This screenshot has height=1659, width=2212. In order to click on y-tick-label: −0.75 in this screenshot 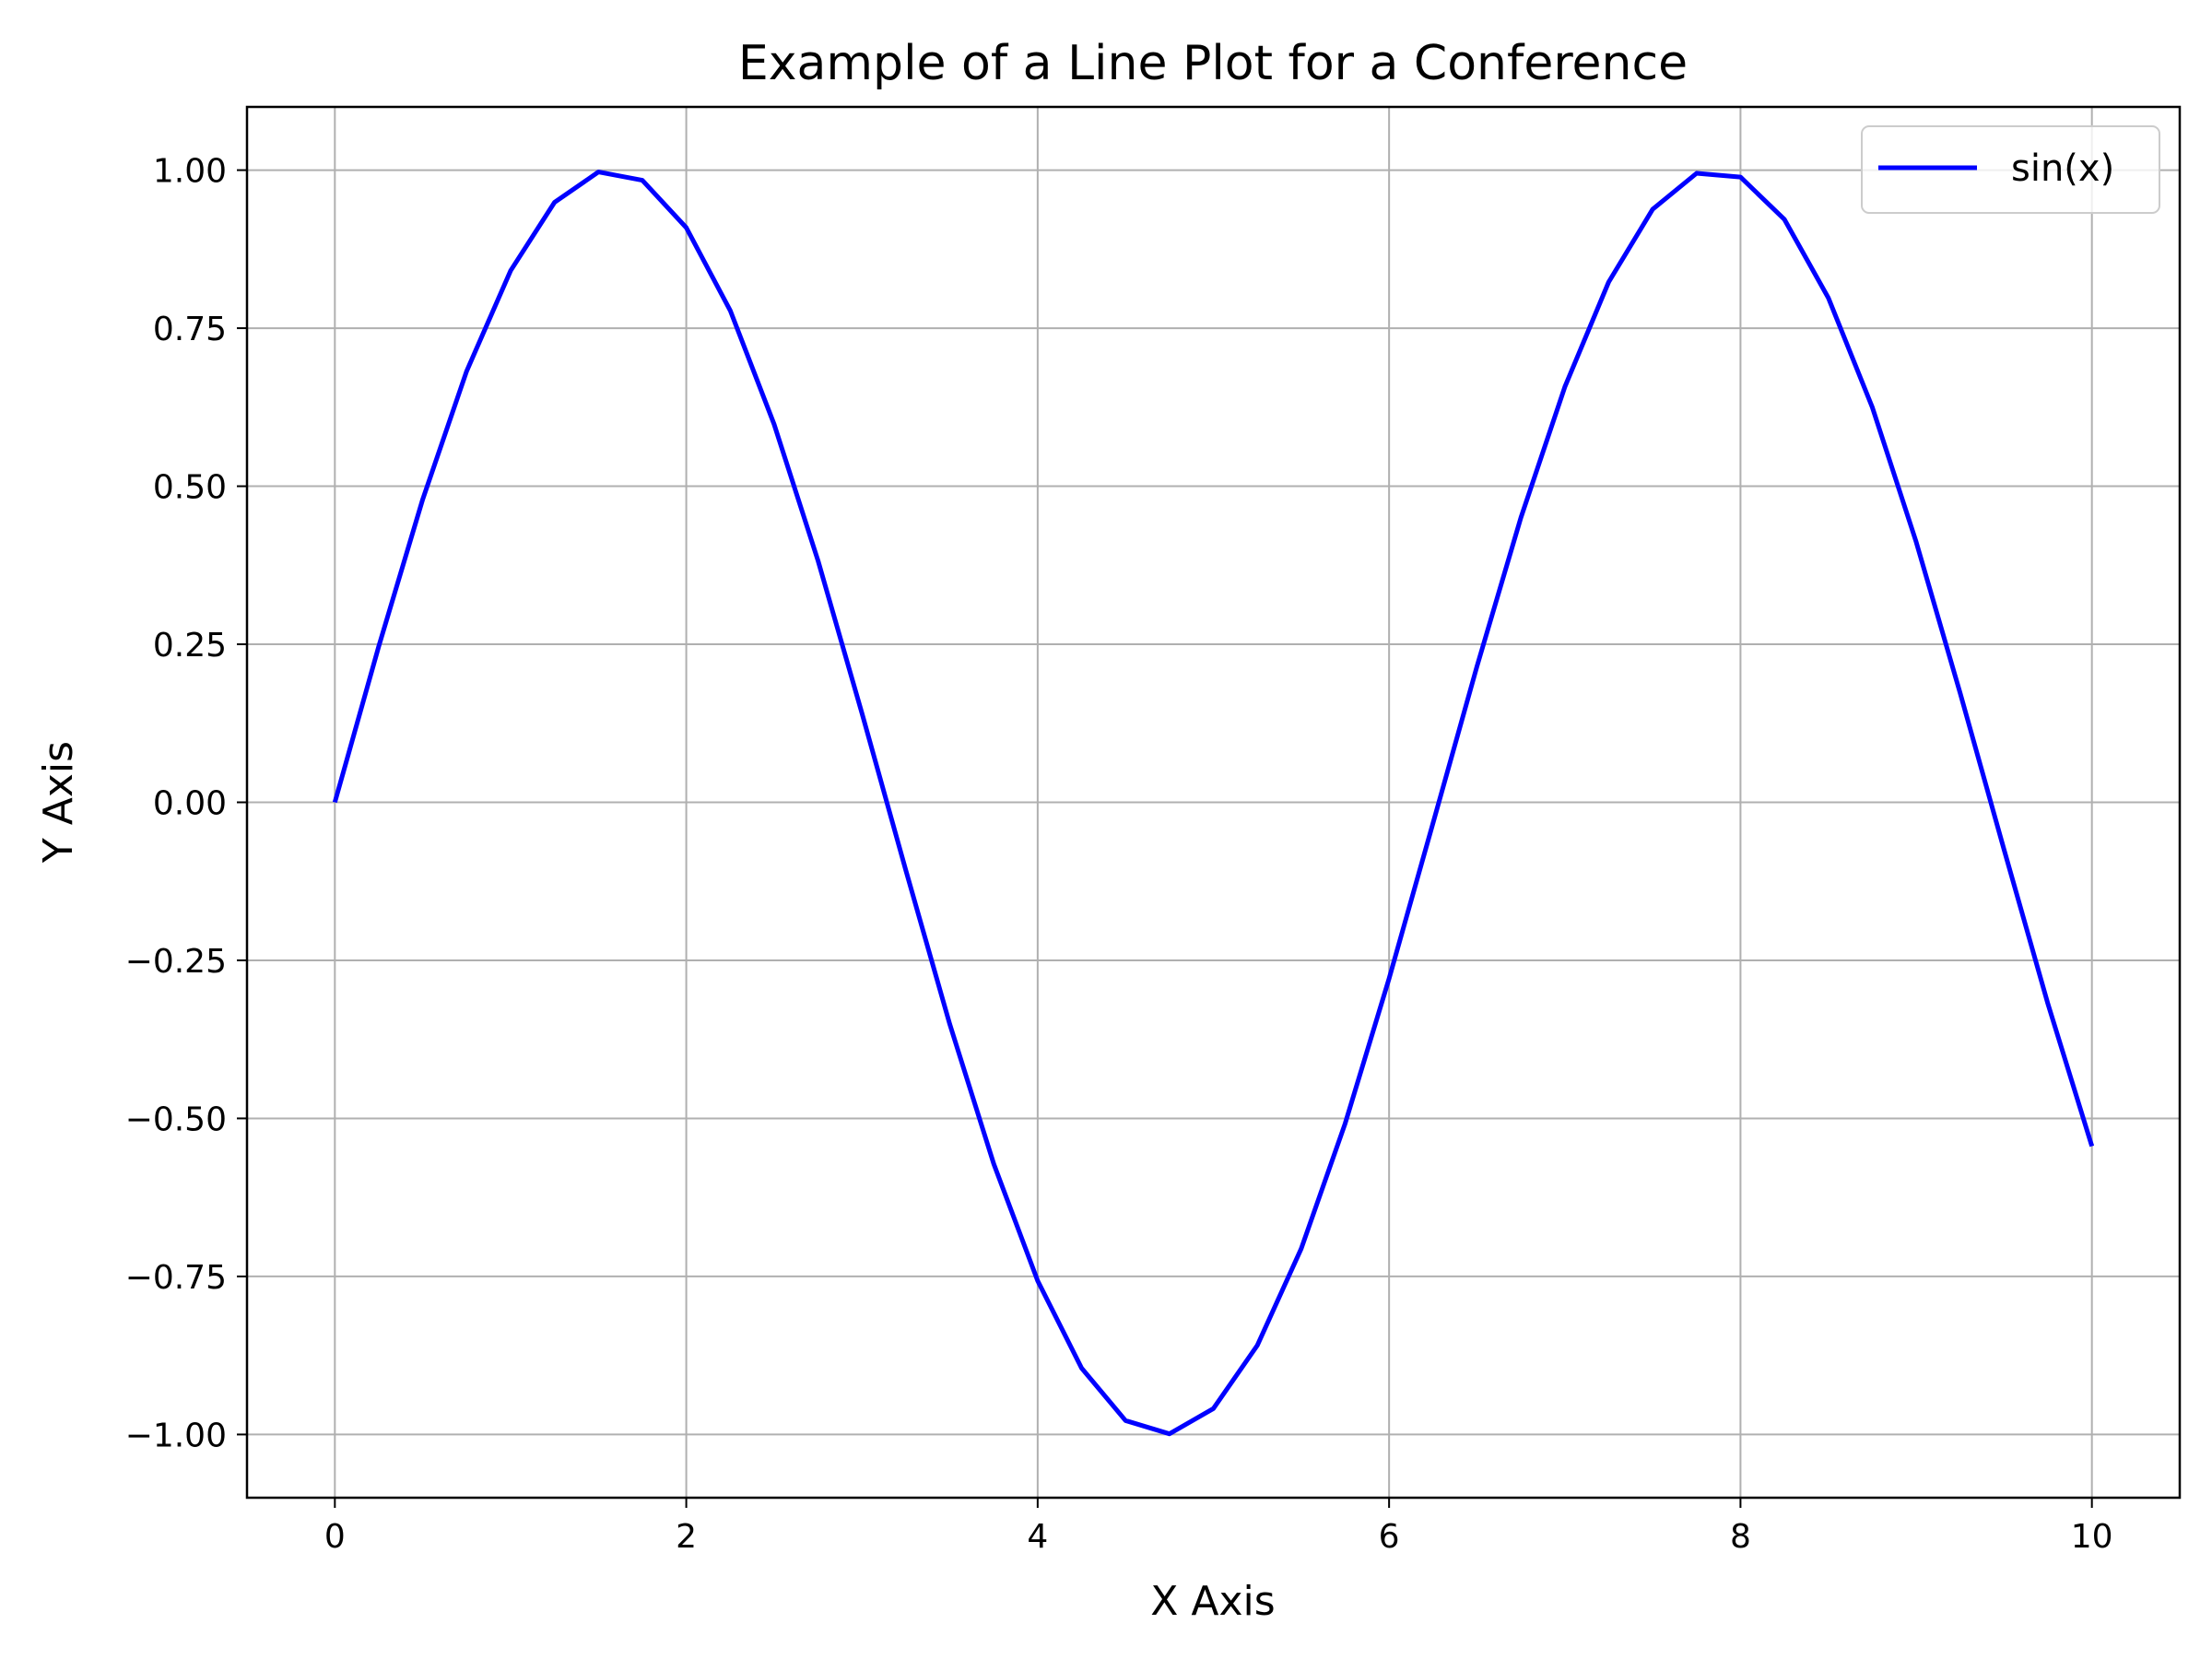, I will do `click(176, 1278)`.